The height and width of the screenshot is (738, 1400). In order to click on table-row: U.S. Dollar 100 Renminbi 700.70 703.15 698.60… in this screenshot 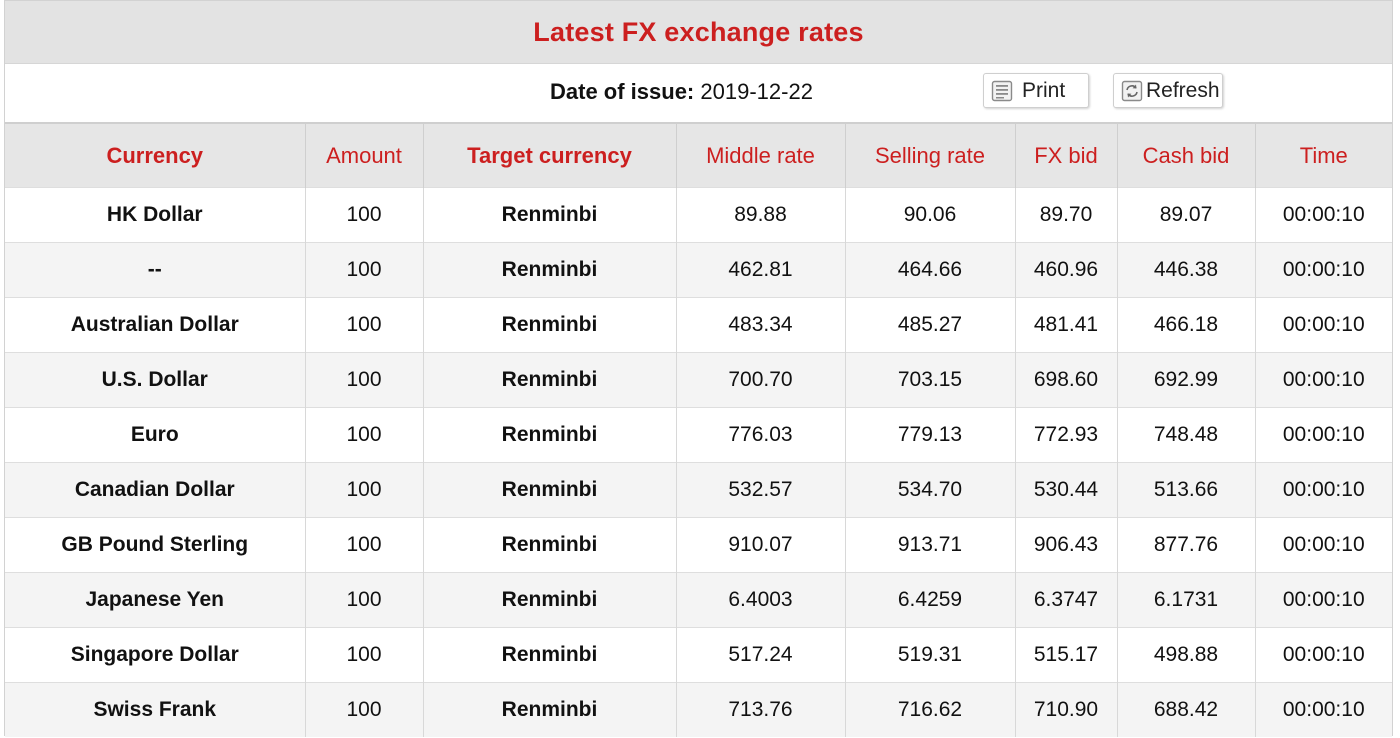, I will do `click(698, 380)`.